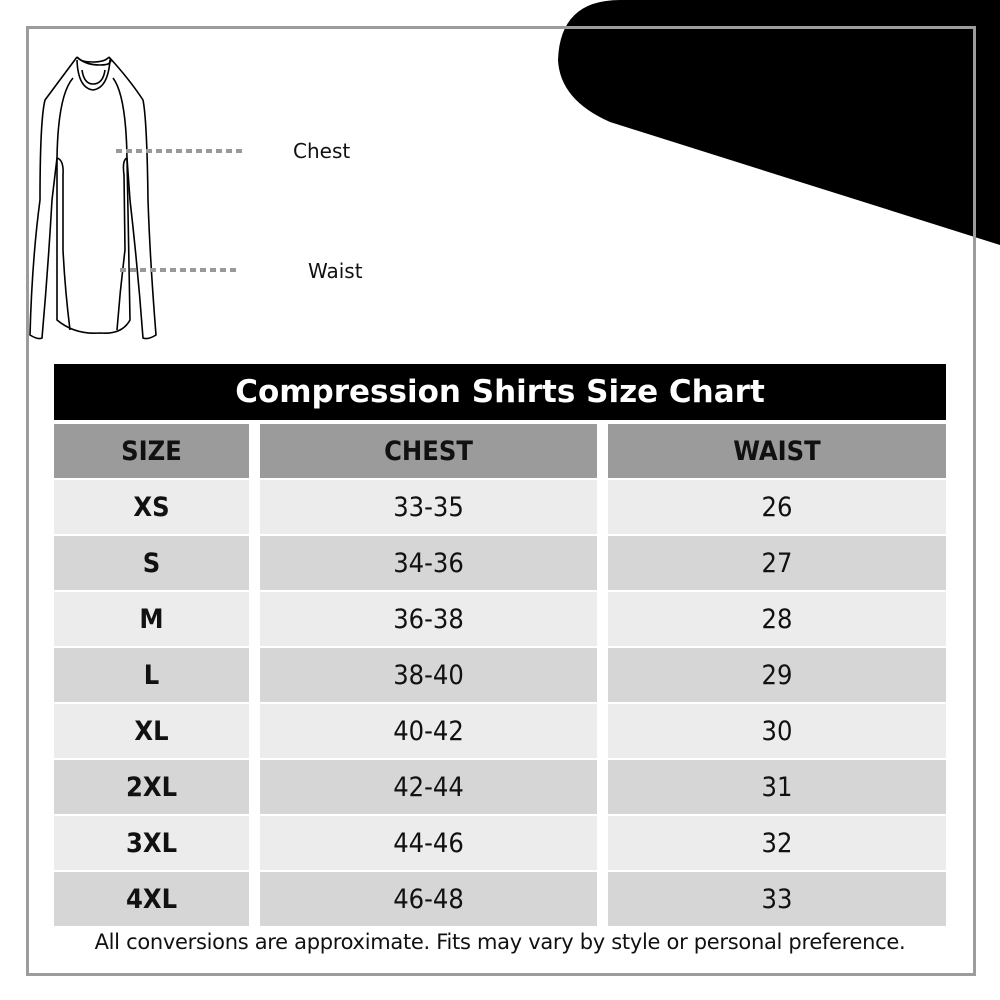  Describe the element at coordinates (428, 675) in the screenshot. I see `cell-chest: 38-40` at that location.